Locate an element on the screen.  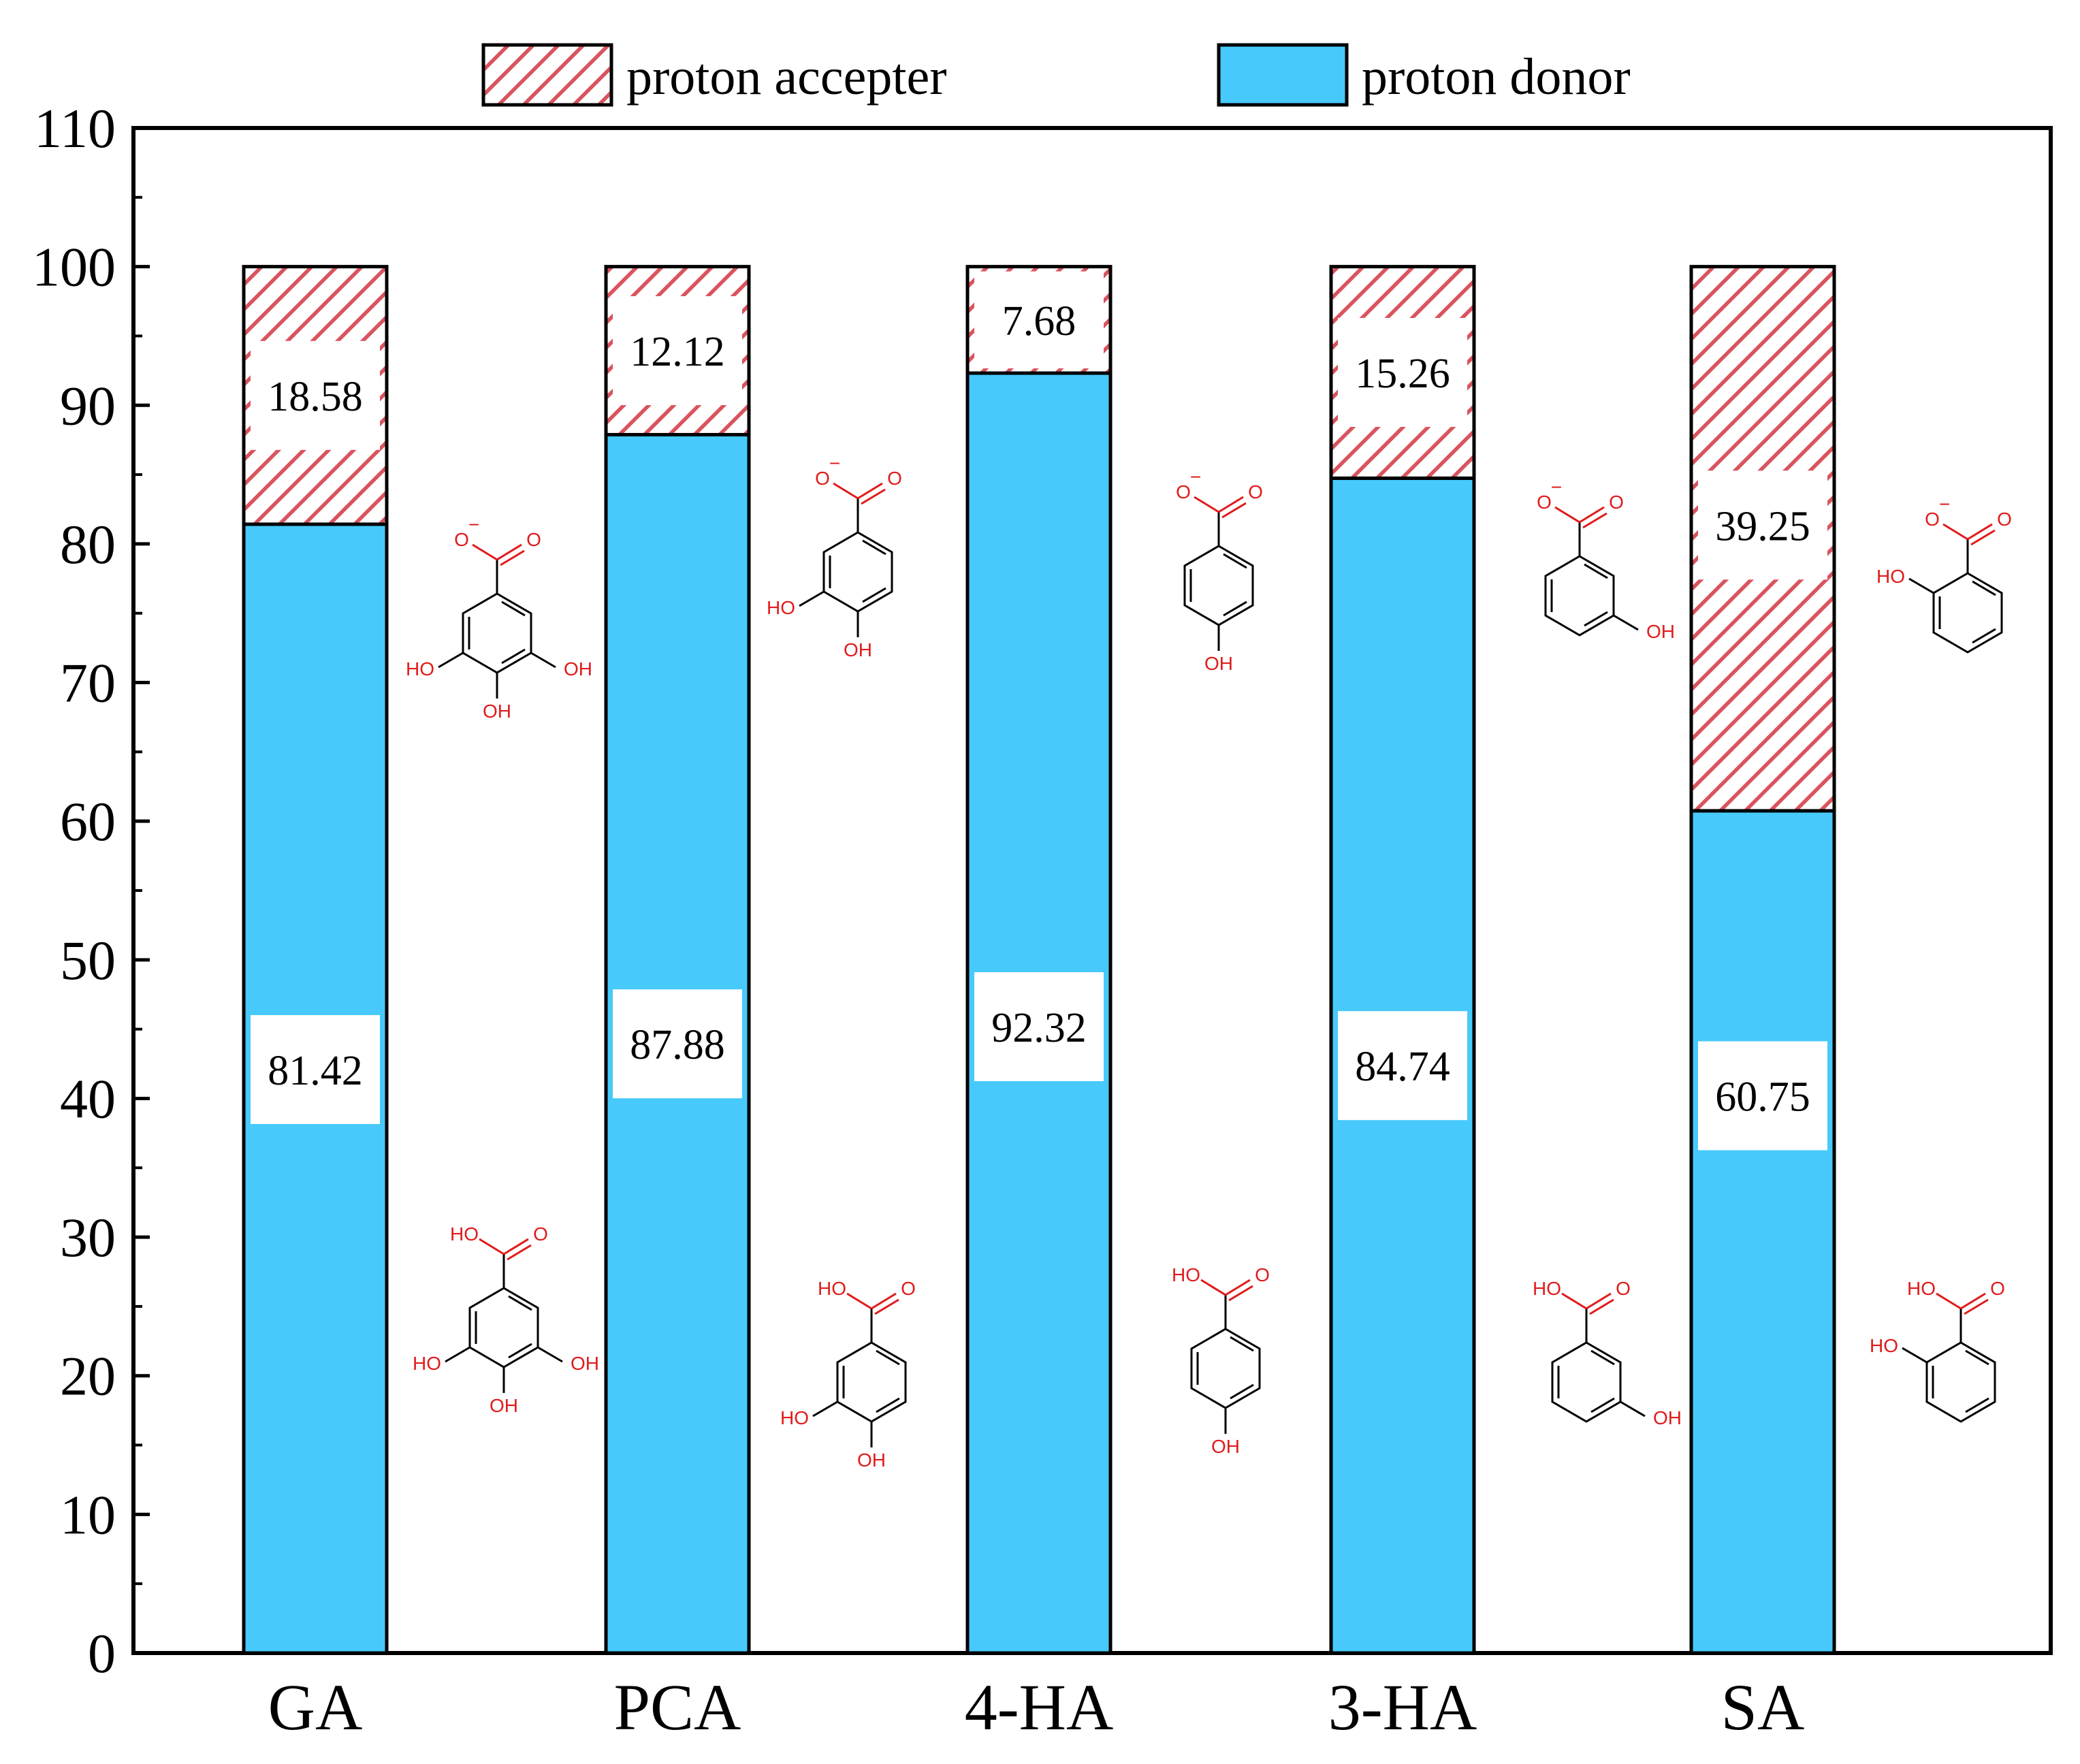
bar-proton-donor is located at coordinates (1762, 1232).